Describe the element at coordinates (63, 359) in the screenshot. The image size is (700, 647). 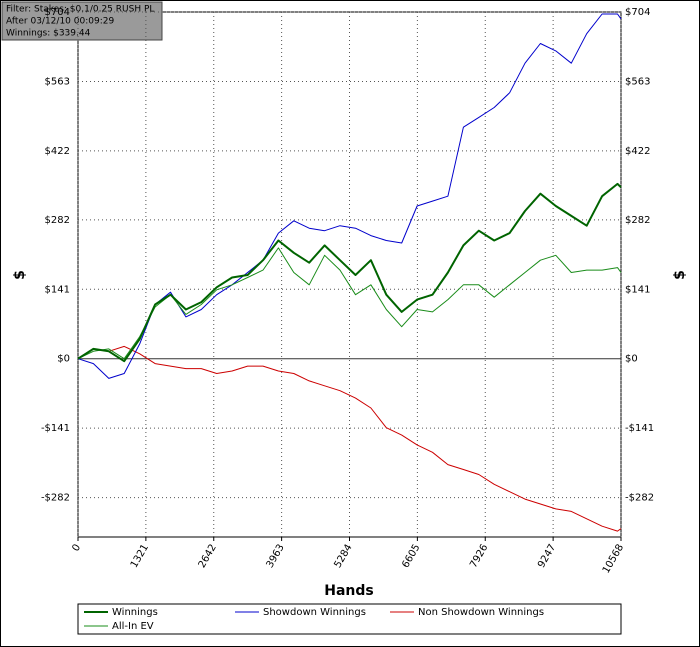
I see `y-tick-label: $0` at that location.